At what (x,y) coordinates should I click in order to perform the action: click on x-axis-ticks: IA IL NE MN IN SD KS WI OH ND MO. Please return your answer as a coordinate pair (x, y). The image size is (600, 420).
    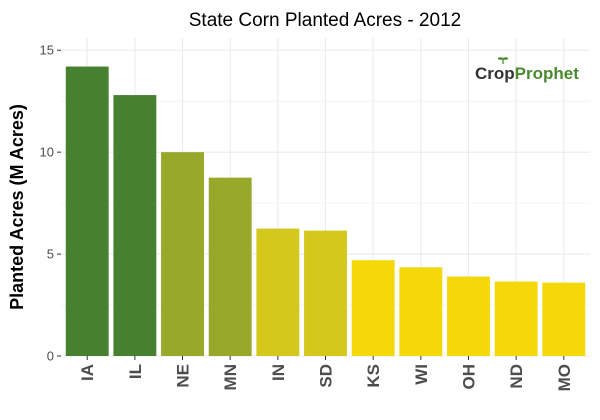
    Looking at the image, I should click on (326, 373).